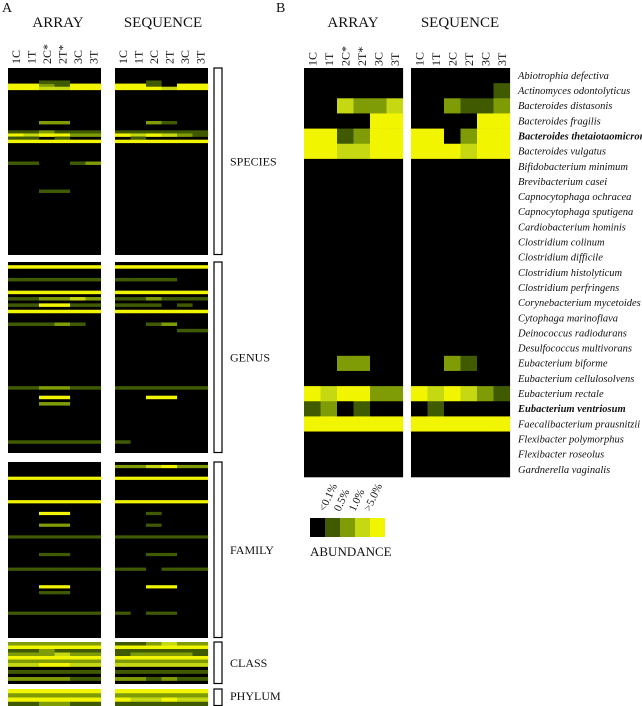 The height and width of the screenshot is (706, 642). What do you see at coordinates (54, 550) in the screenshot?
I see `array-section-background` at bounding box center [54, 550].